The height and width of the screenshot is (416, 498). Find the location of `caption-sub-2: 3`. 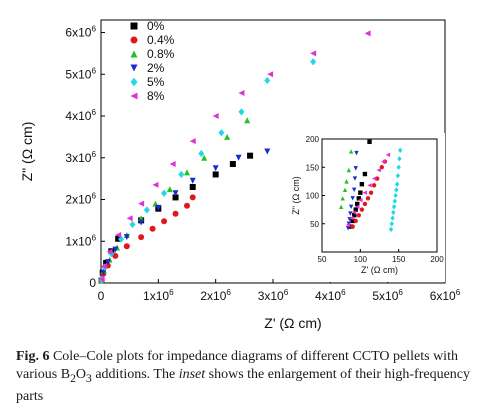

caption-sub-2: 3 is located at coordinates (89, 378).